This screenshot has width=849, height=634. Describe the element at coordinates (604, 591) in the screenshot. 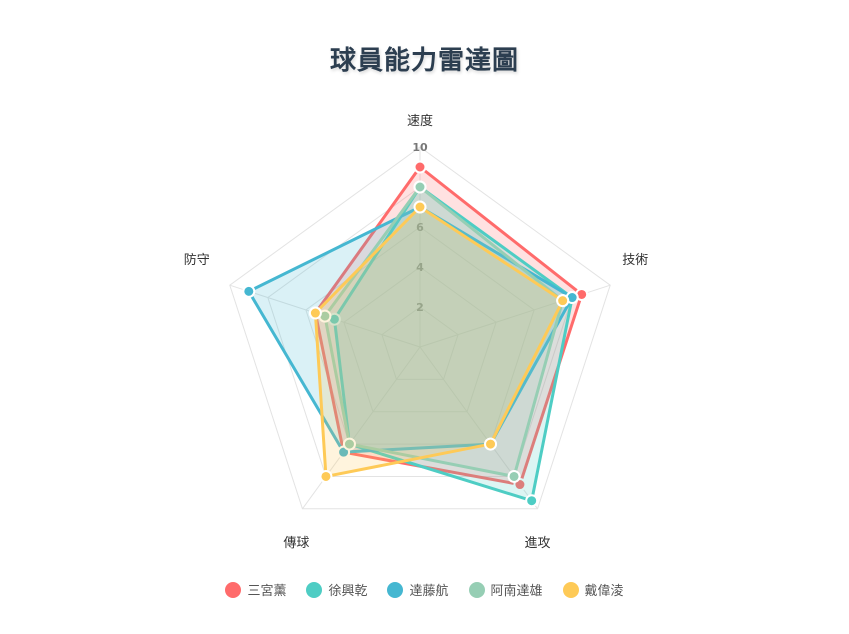

I see `legend-label: 戴偉淩` at that location.